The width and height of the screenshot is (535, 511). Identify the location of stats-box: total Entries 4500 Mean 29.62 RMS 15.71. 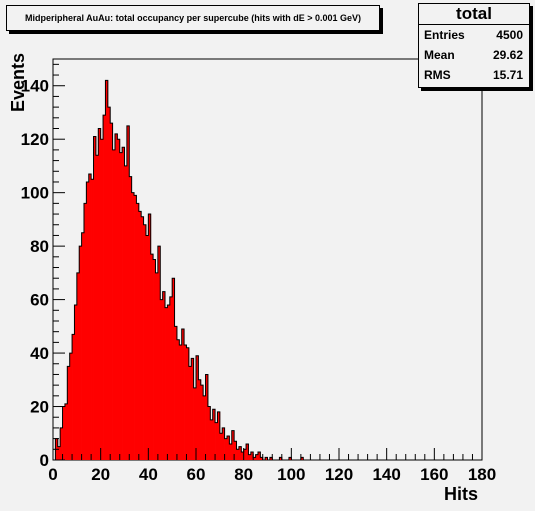
(474, 45).